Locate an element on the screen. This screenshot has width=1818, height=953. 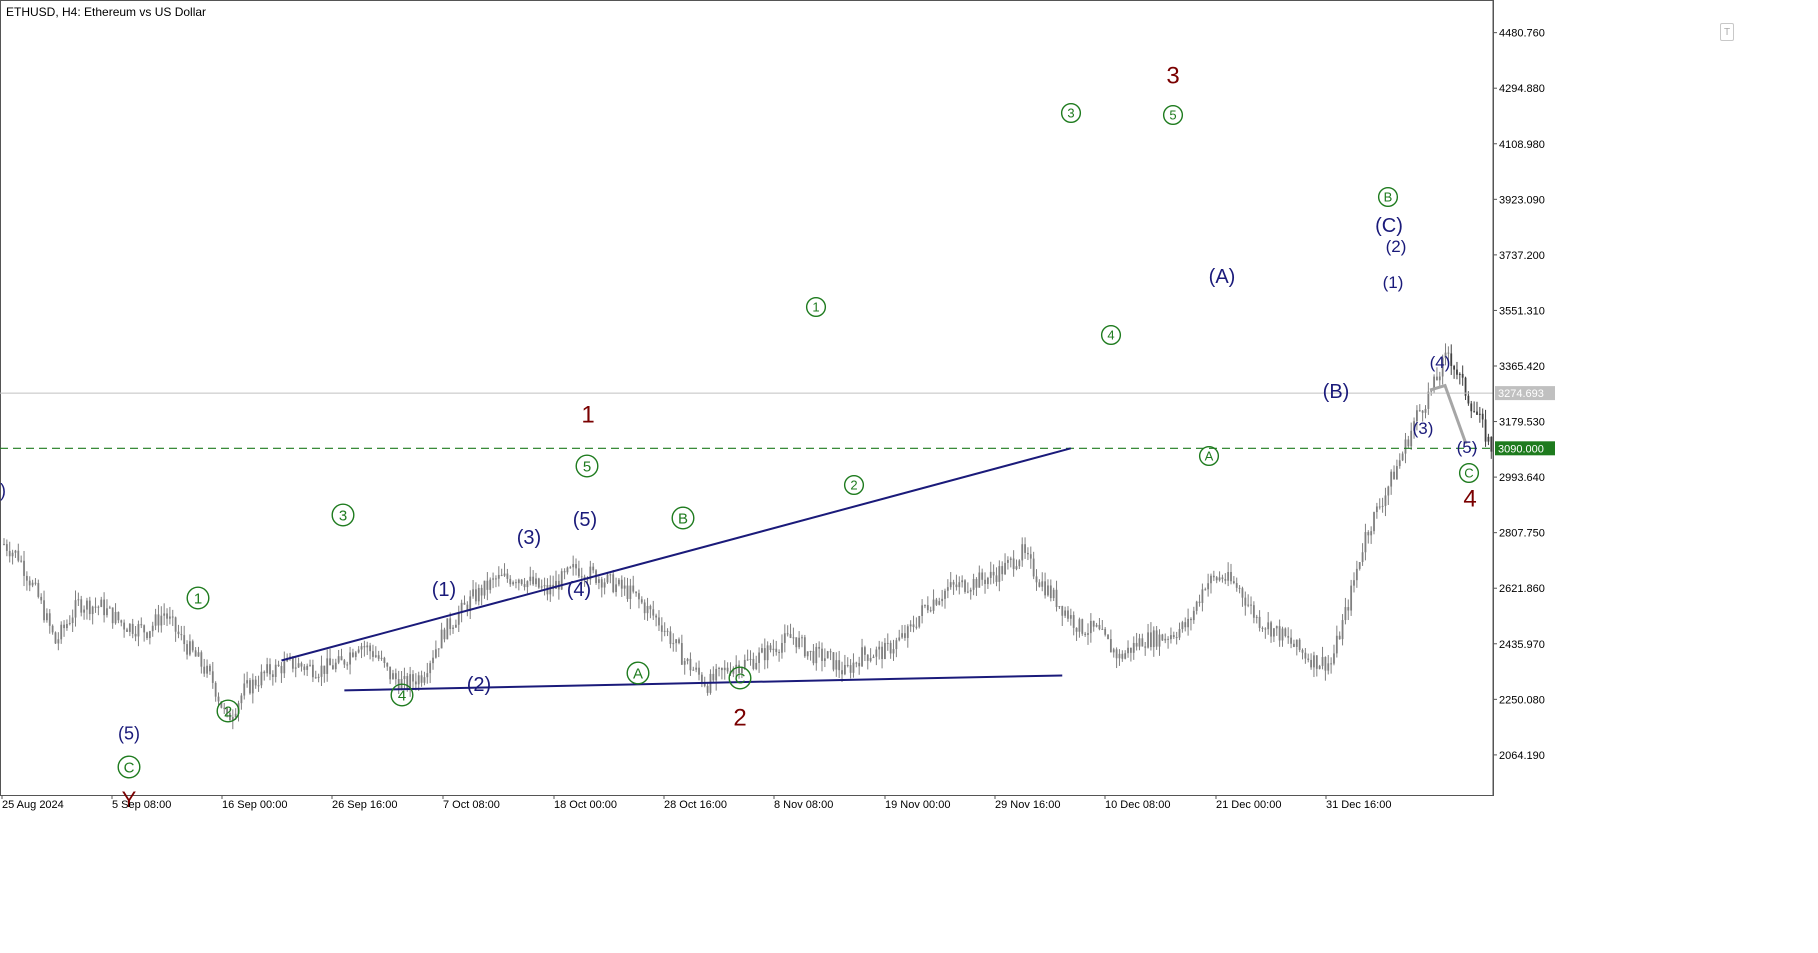
wave-label: (5) is located at coordinates (585, 520).